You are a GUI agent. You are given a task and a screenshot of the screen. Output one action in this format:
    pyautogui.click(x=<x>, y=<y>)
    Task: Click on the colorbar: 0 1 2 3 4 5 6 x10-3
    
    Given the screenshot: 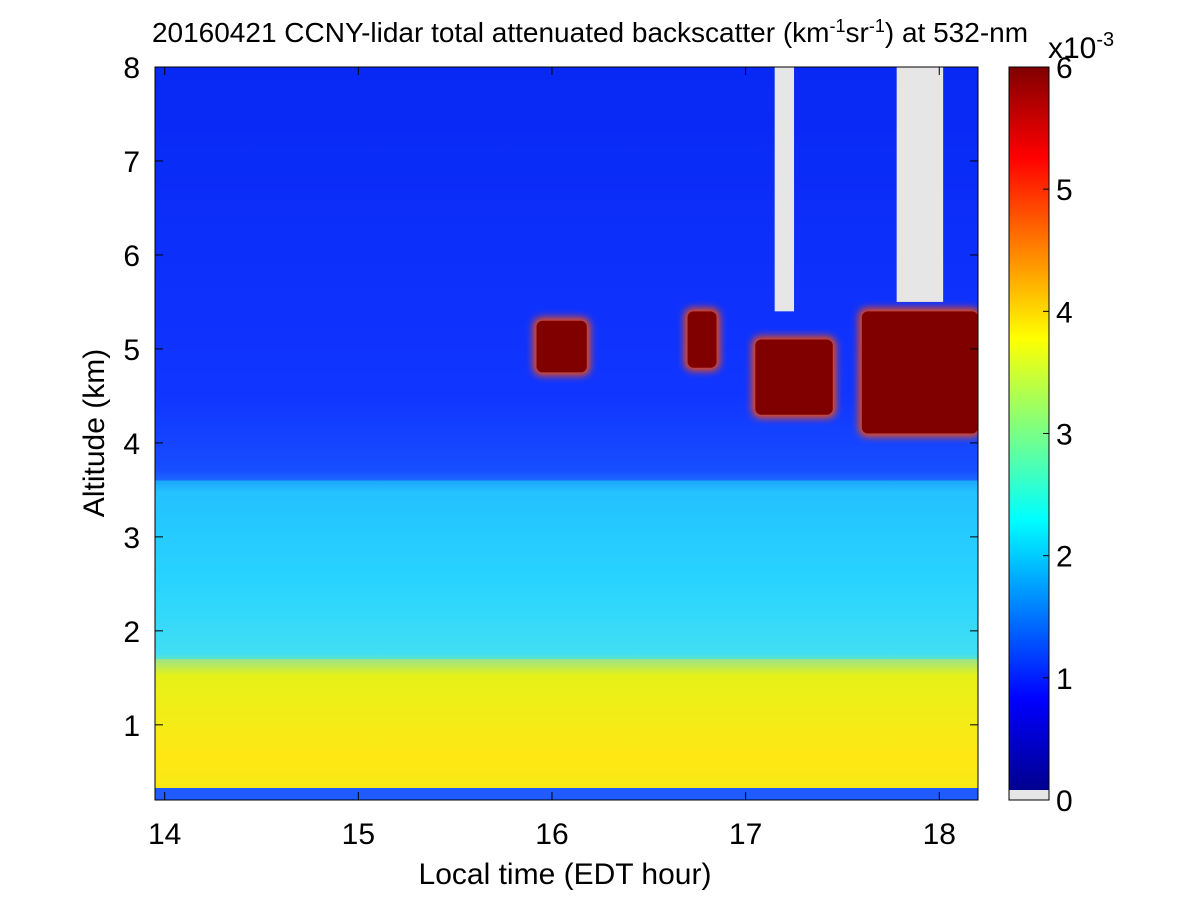 What is the action you would take?
    pyautogui.click(x=1061, y=423)
    